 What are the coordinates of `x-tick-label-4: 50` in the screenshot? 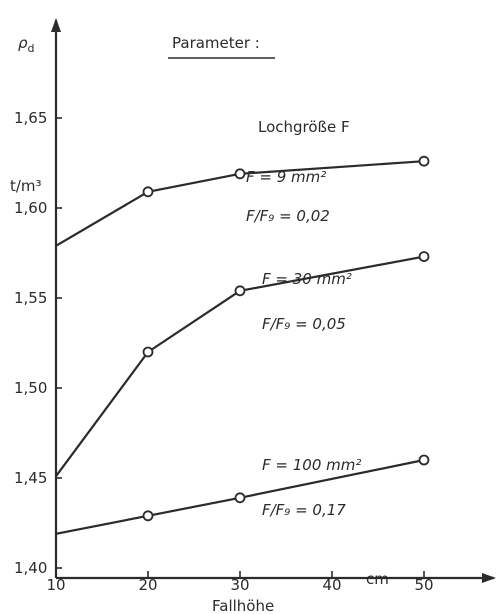 It's located at (423, 585).